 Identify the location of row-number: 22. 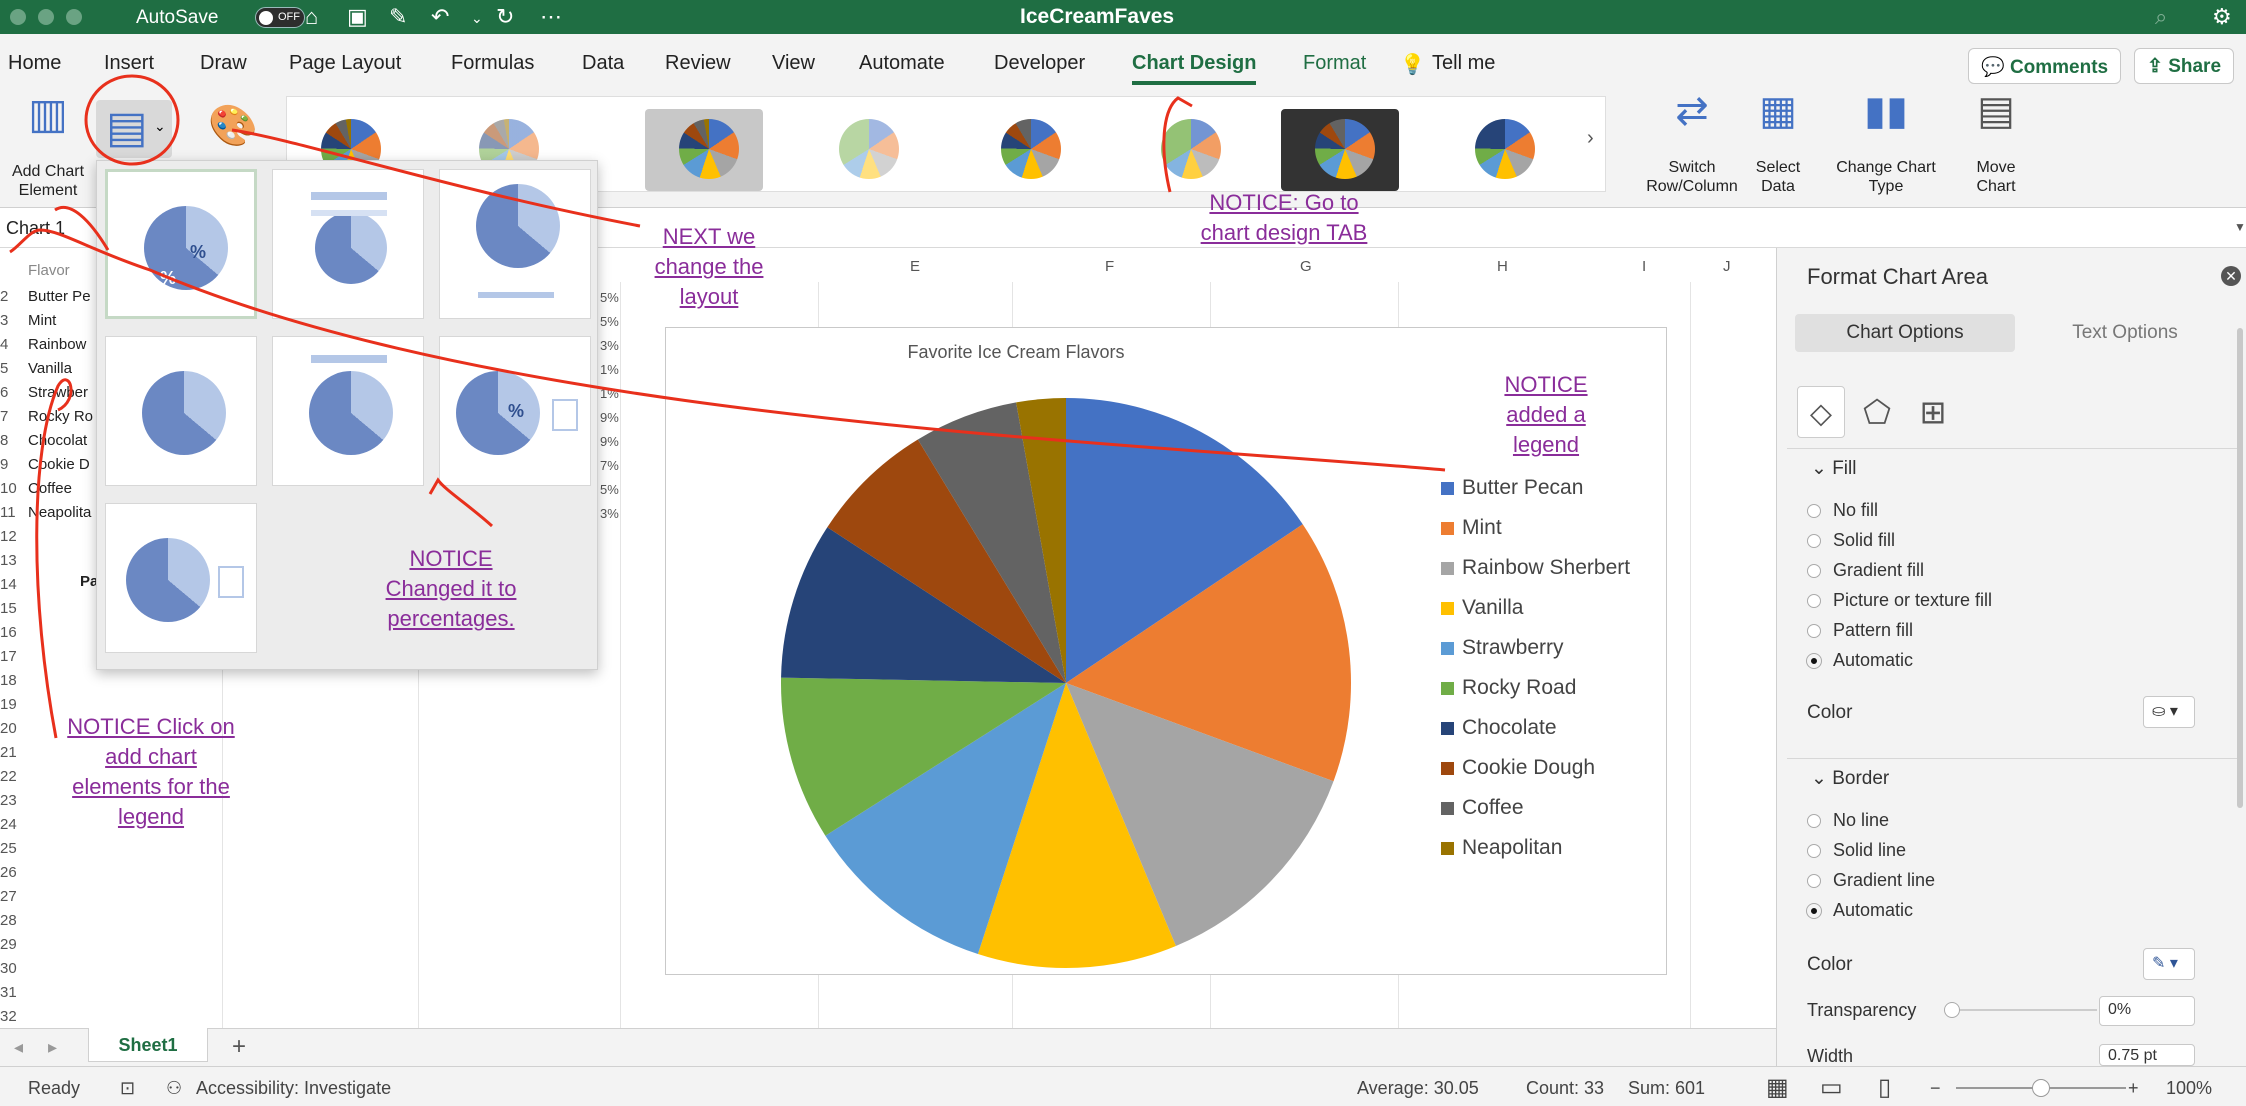
(8, 776).